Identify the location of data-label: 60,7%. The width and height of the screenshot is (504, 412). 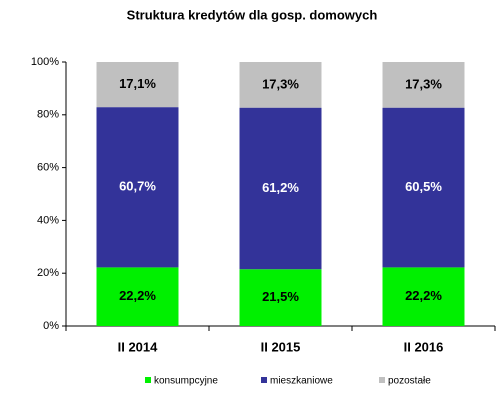
(137, 186).